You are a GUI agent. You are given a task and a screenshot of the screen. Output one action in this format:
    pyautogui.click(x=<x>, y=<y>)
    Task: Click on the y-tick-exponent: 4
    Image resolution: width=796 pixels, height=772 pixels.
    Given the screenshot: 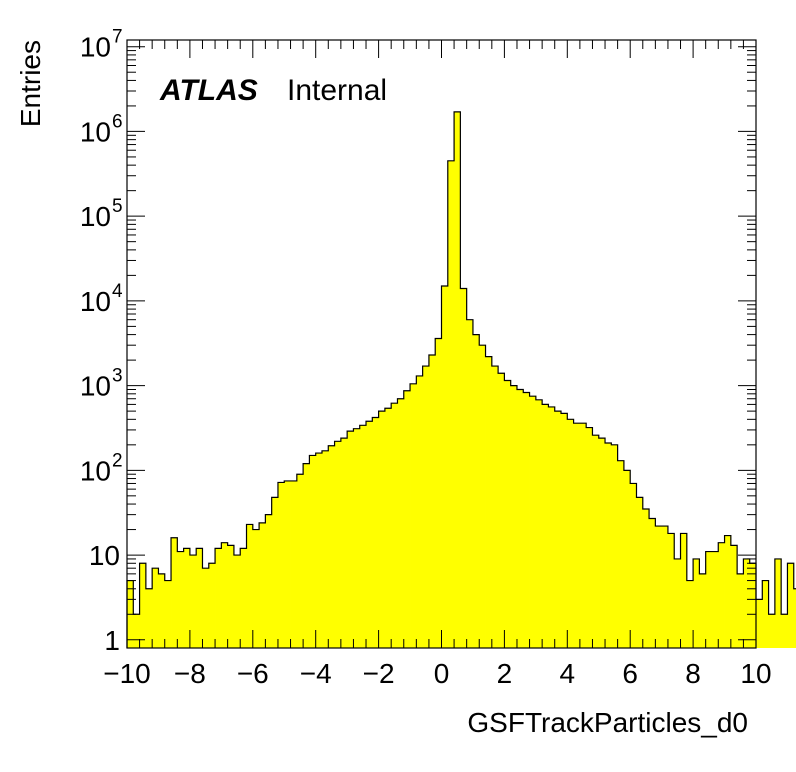 What is the action you would take?
    pyautogui.click(x=117, y=291)
    